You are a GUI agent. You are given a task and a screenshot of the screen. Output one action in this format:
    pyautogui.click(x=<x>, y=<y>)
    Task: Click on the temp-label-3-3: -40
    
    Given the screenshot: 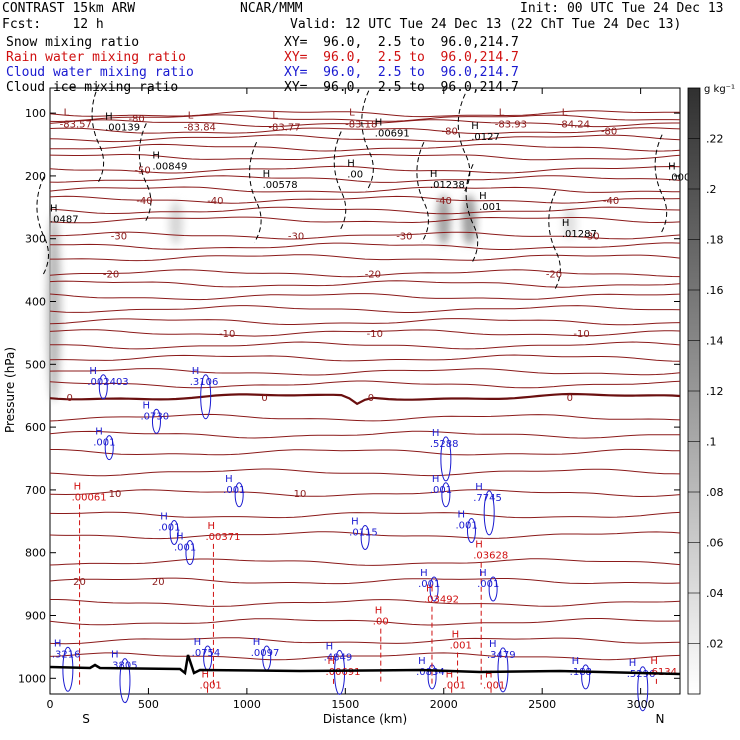 What is the action you would take?
    pyautogui.click(x=611, y=201)
    